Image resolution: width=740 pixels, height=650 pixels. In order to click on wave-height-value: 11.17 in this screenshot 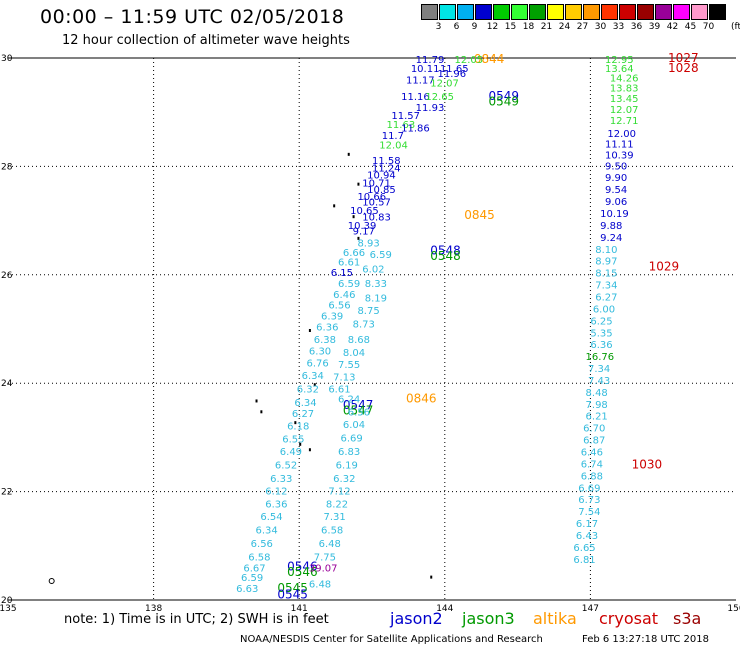, I will do `click(420, 81)`.